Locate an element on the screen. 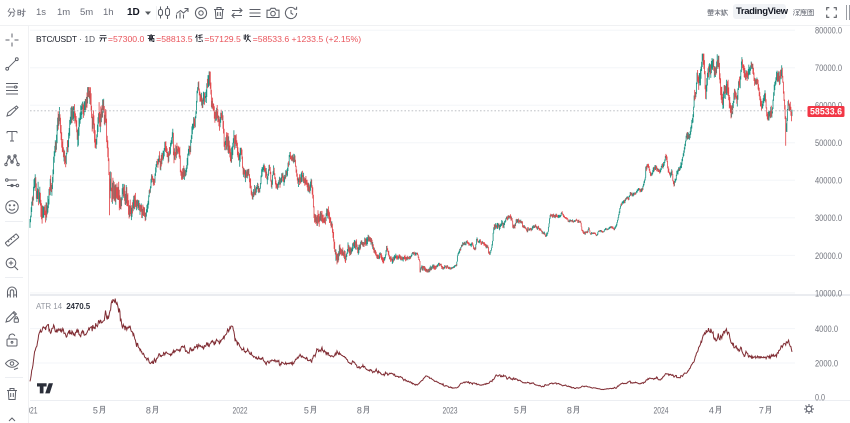  svg-text: 2000.0 is located at coordinates (826, 363).